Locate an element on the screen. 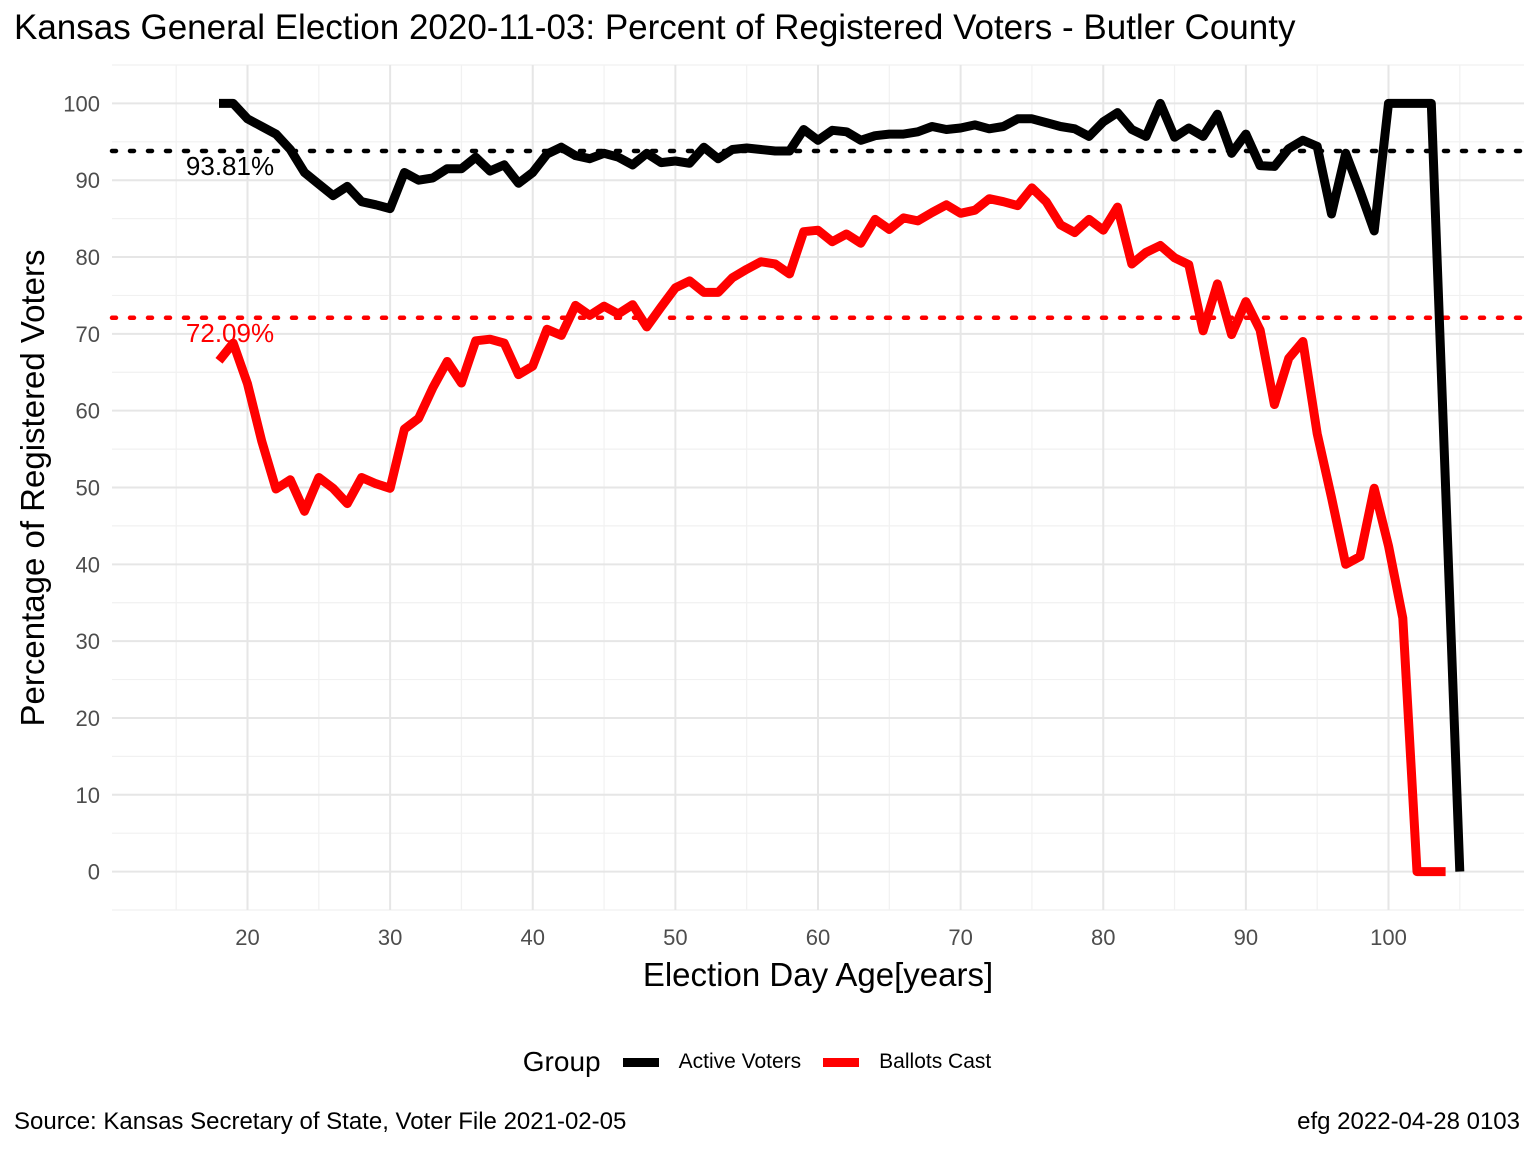 The image size is (1536, 1152). y-tick-label: 0 is located at coordinates (94, 872).